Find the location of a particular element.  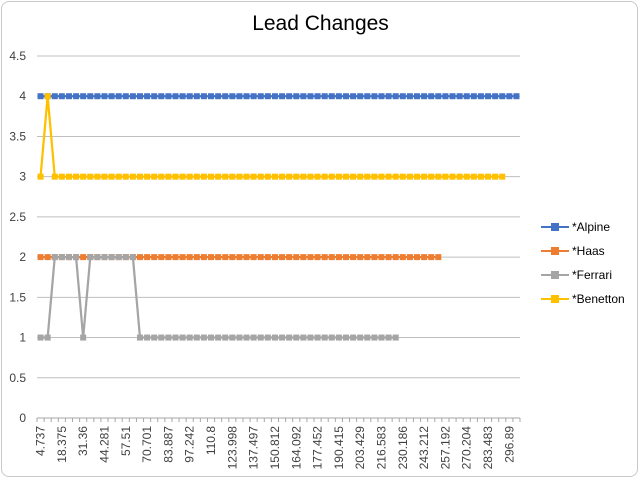

x-tick-label: 31.36 is located at coordinates (83, 441).